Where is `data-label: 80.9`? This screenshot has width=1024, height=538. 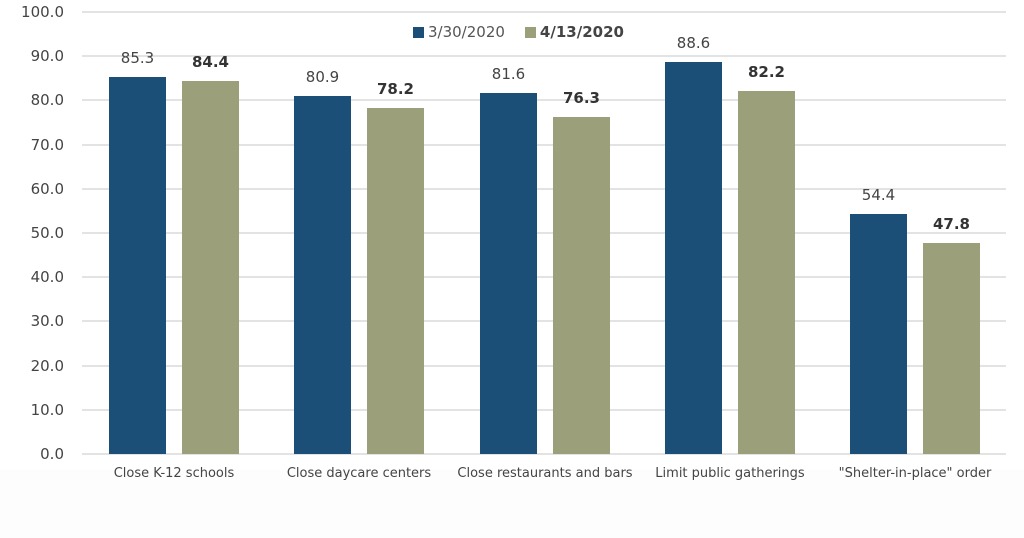
data-label: 80.9 is located at coordinates (322, 77).